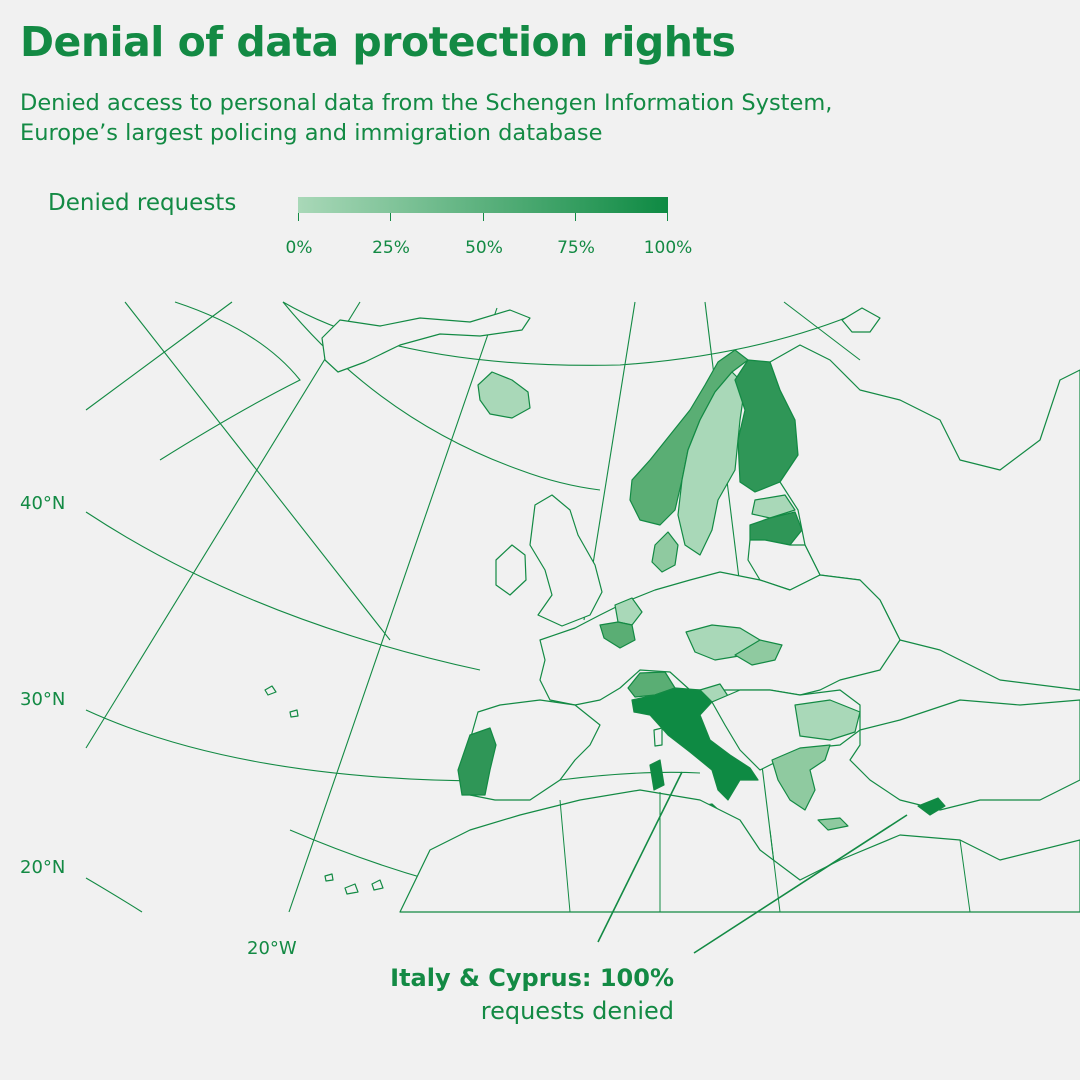 The image size is (1080, 1080). Describe the element at coordinates (532, 978) in the screenshot. I see `annotation-headline: Italy & Cyprus: 100%` at that location.